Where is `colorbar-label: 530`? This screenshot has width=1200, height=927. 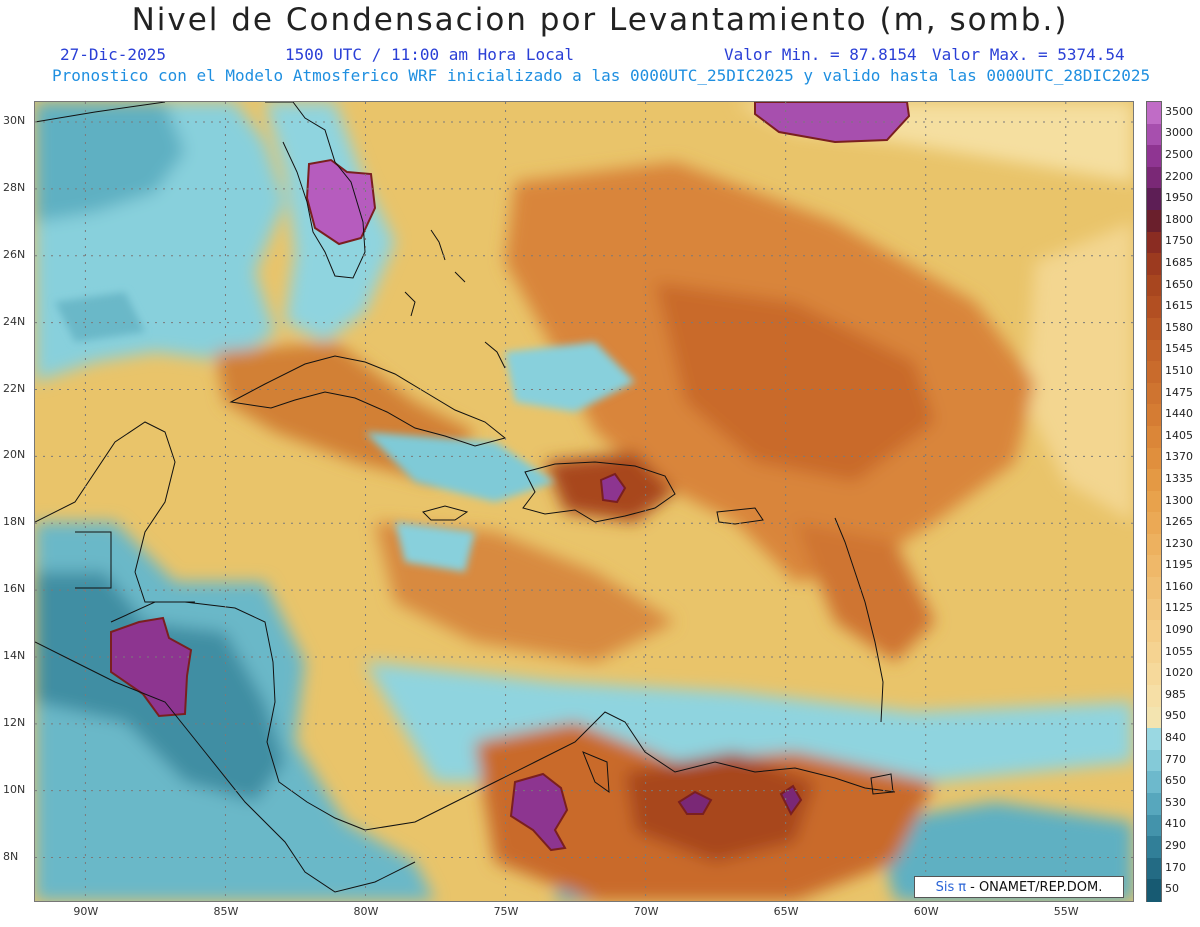
colorbar-label: 530 is located at coordinates (1175, 802).